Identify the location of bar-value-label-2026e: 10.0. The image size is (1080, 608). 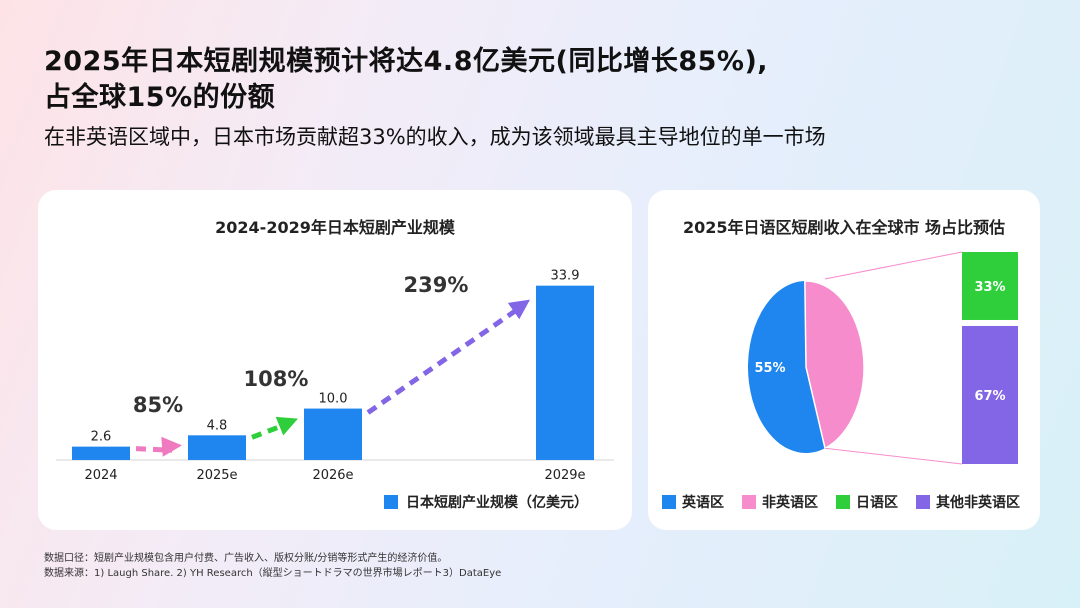
(333, 399).